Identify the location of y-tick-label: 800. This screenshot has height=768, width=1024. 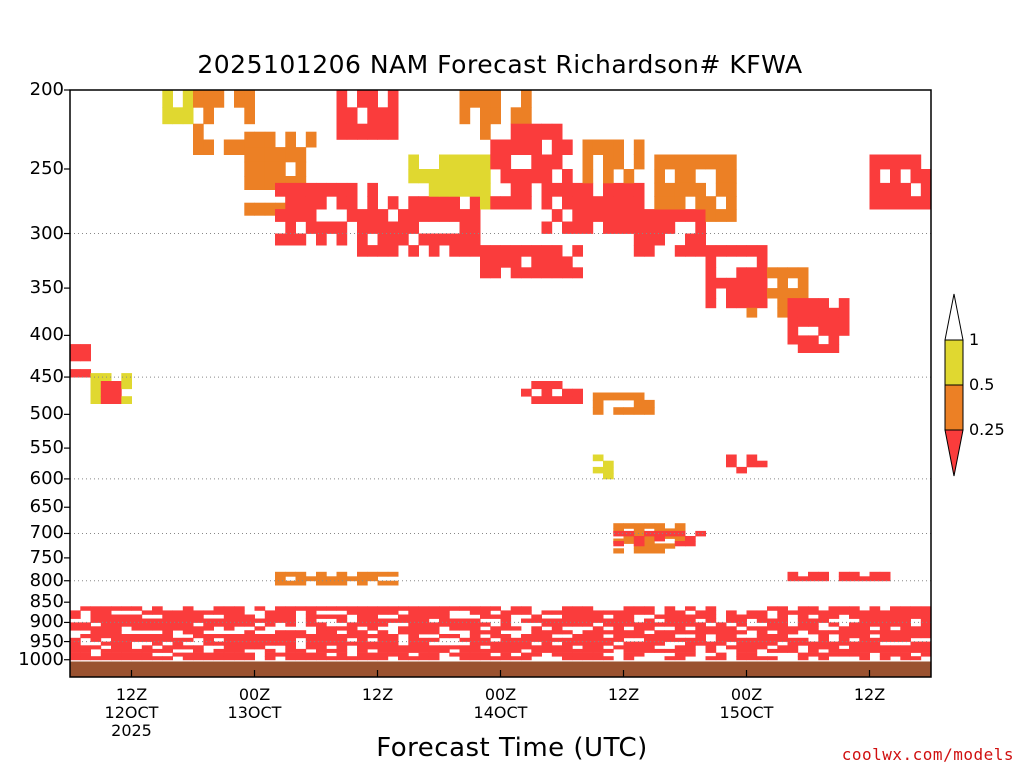
(46, 580).